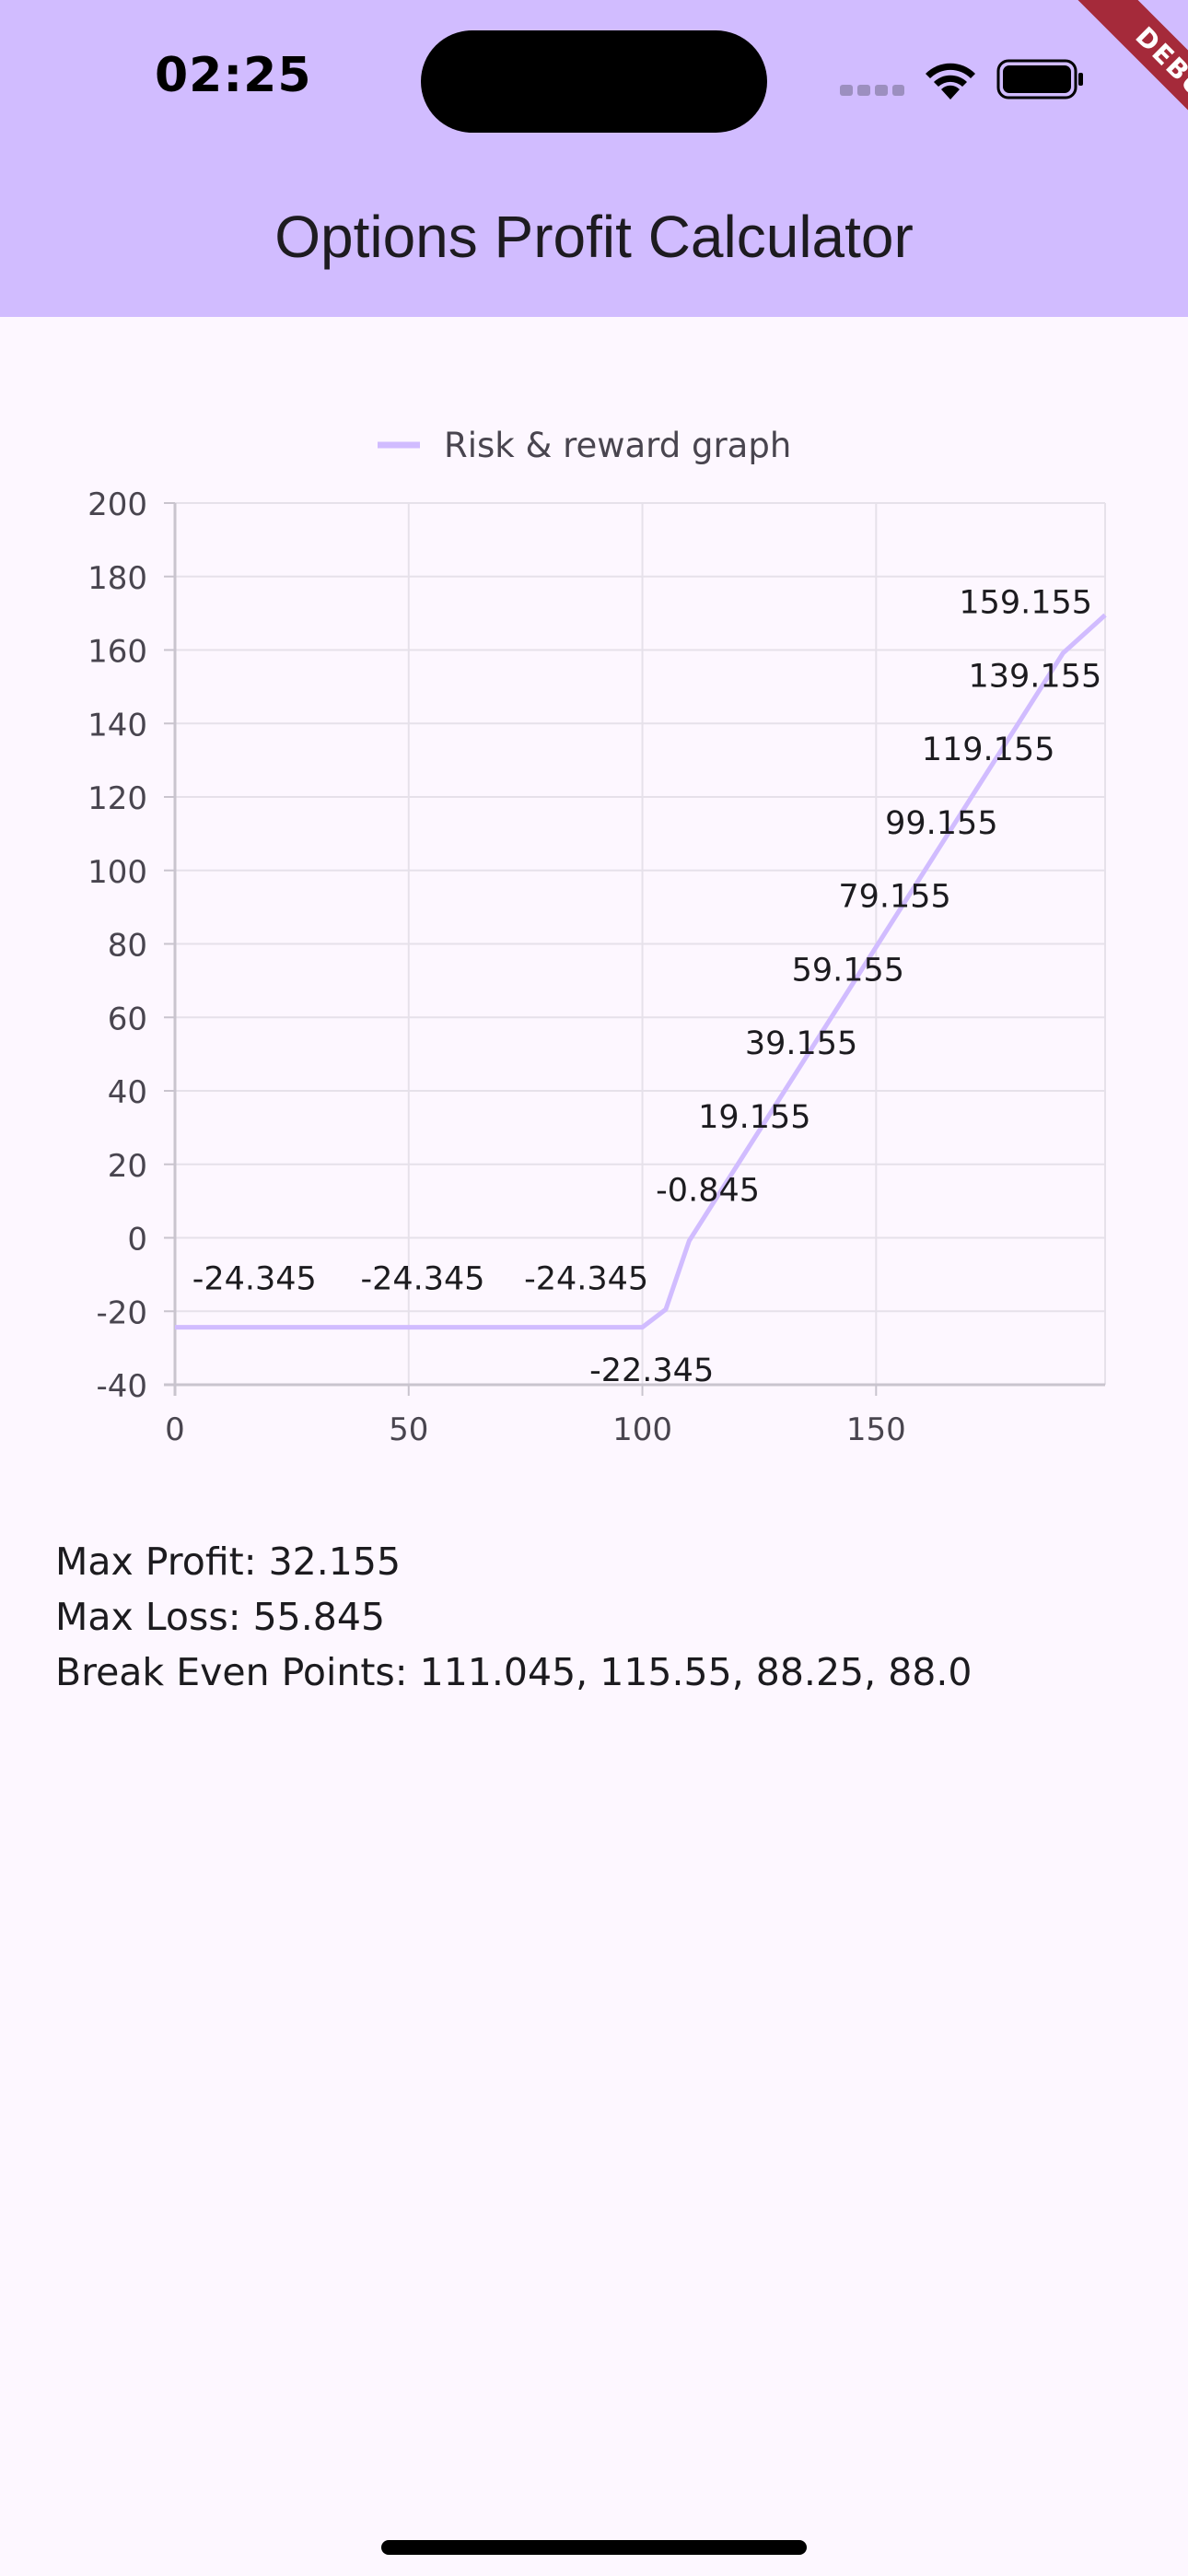 This screenshot has height=2576, width=1188. I want to click on home-indicator, so click(594, 2547).